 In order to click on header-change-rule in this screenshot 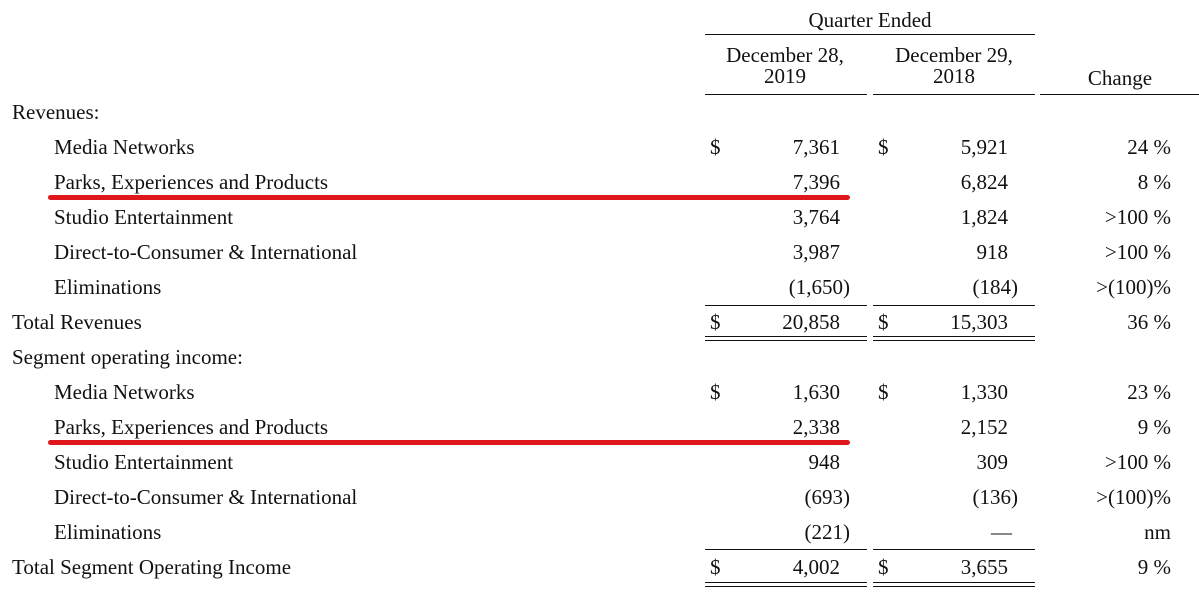, I will do `click(1119, 94)`.